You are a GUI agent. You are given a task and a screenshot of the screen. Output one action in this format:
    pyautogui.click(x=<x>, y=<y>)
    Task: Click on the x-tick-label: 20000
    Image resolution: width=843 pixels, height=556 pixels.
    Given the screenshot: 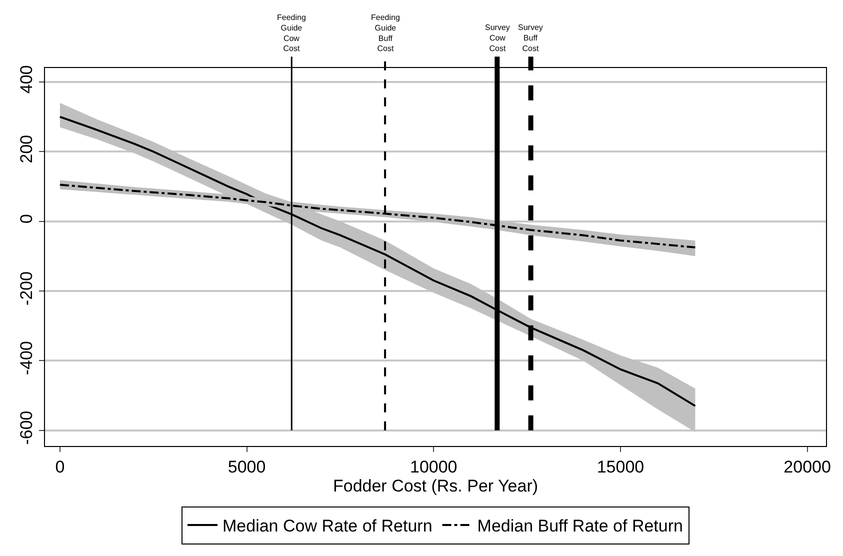 What is the action you would take?
    pyautogui.click(x=807, y=466)
    